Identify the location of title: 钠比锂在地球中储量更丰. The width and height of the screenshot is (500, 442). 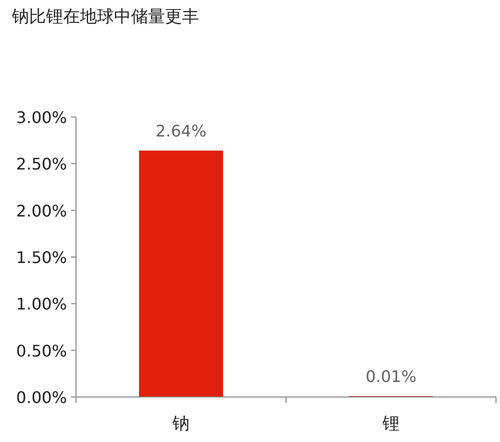
(105, 17).